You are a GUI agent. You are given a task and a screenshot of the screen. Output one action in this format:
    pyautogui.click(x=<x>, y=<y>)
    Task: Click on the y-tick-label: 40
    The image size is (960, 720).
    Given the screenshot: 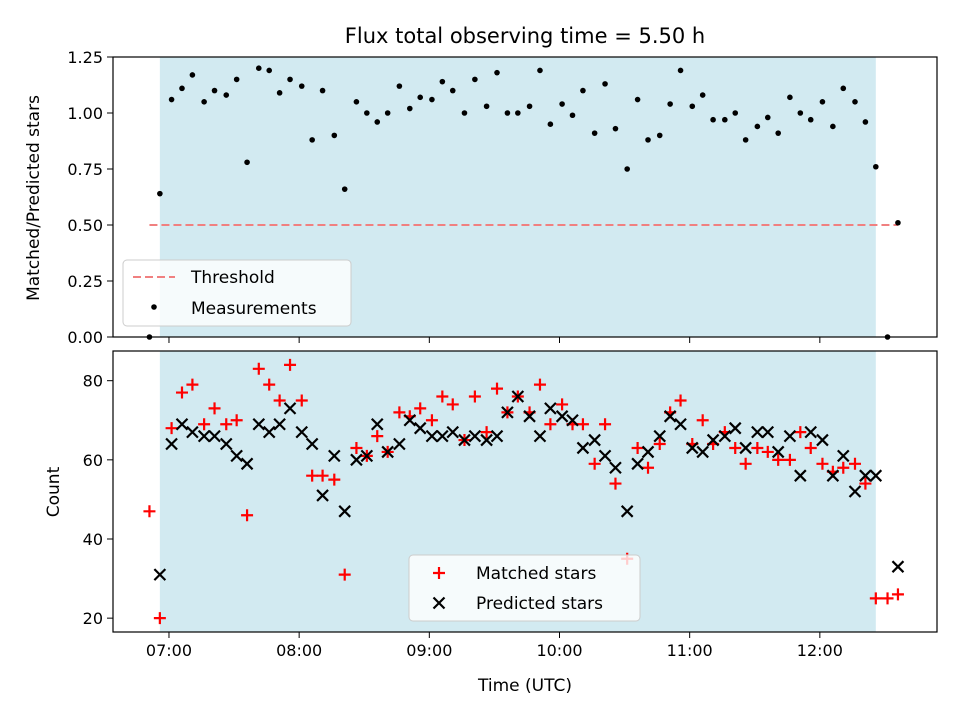 What is the action you would take?
    pyautogui.click(x=93, y=539)
    